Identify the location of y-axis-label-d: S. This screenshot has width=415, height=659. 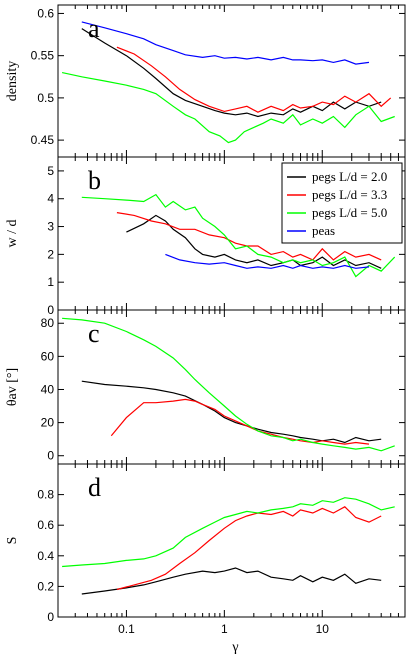
(12, 541).